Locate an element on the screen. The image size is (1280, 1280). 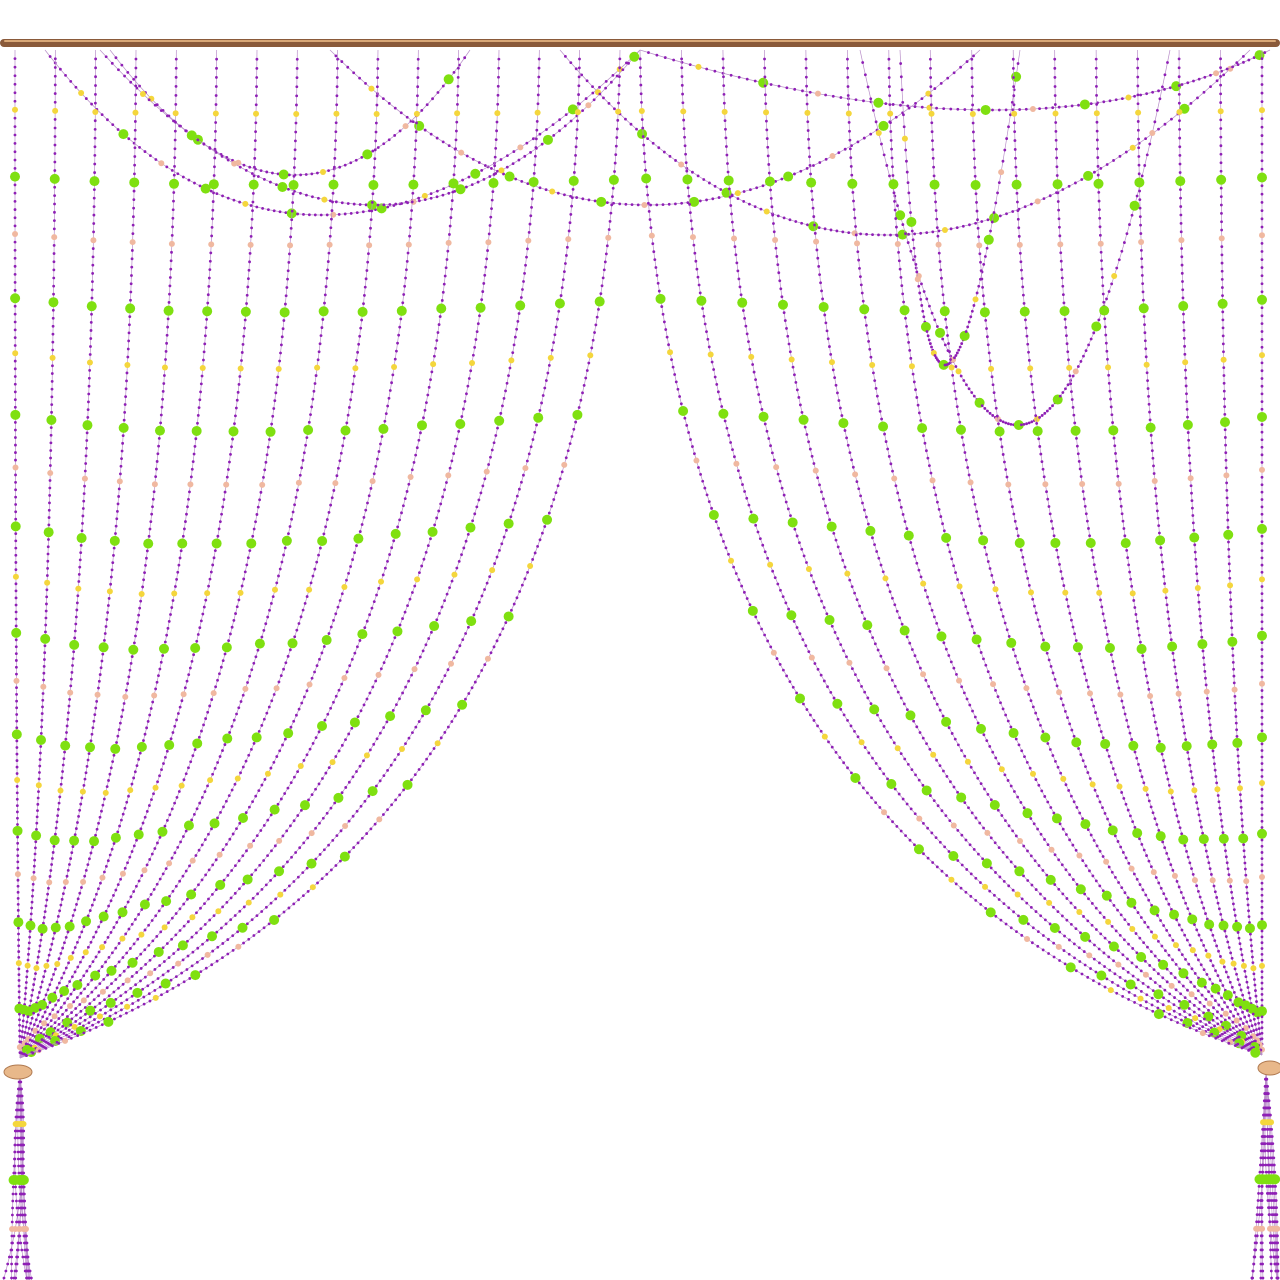
swag-strand is located at coordinates (290, 114).